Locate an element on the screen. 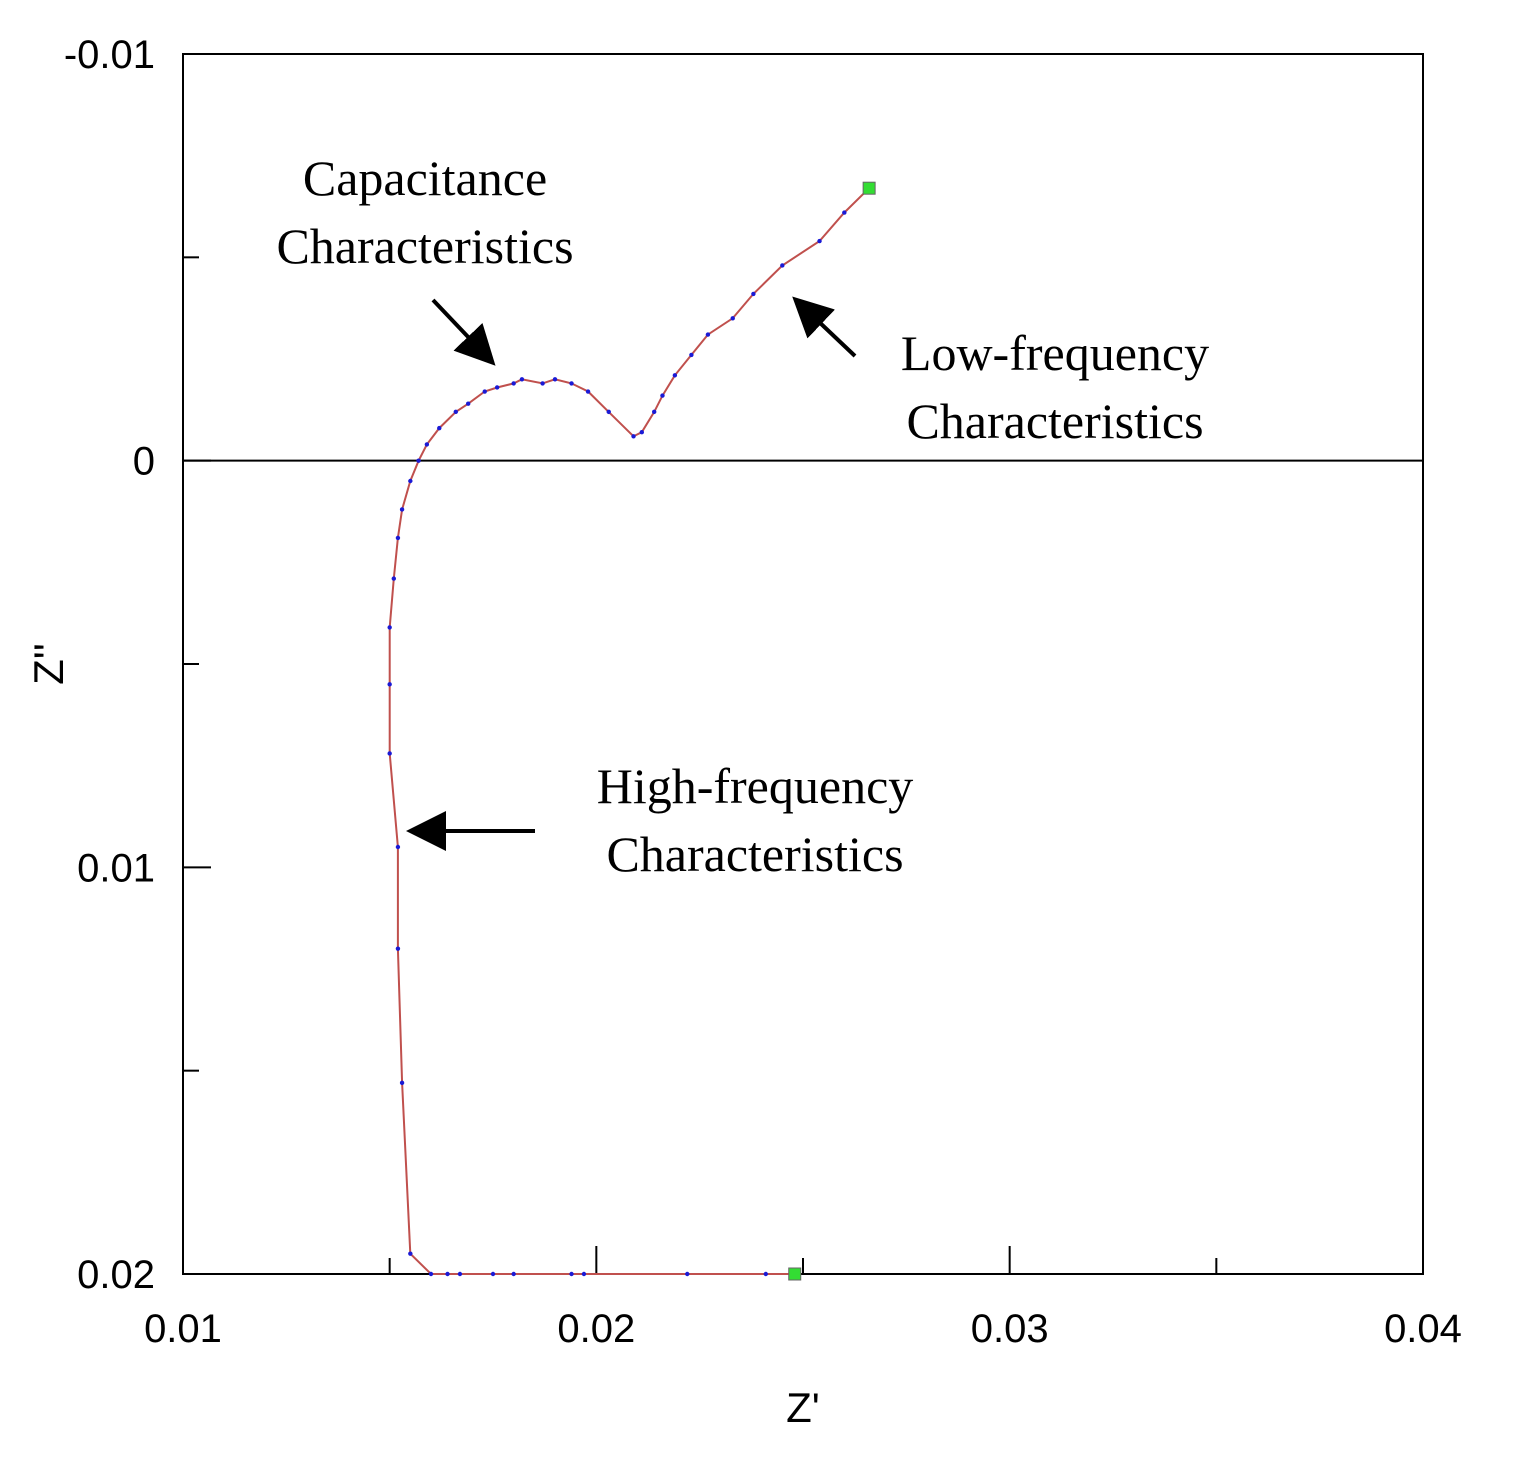 This screenshot has width=1519, height=1460. y-tick-label: 0.02 is located at coordinates (116, 1275).